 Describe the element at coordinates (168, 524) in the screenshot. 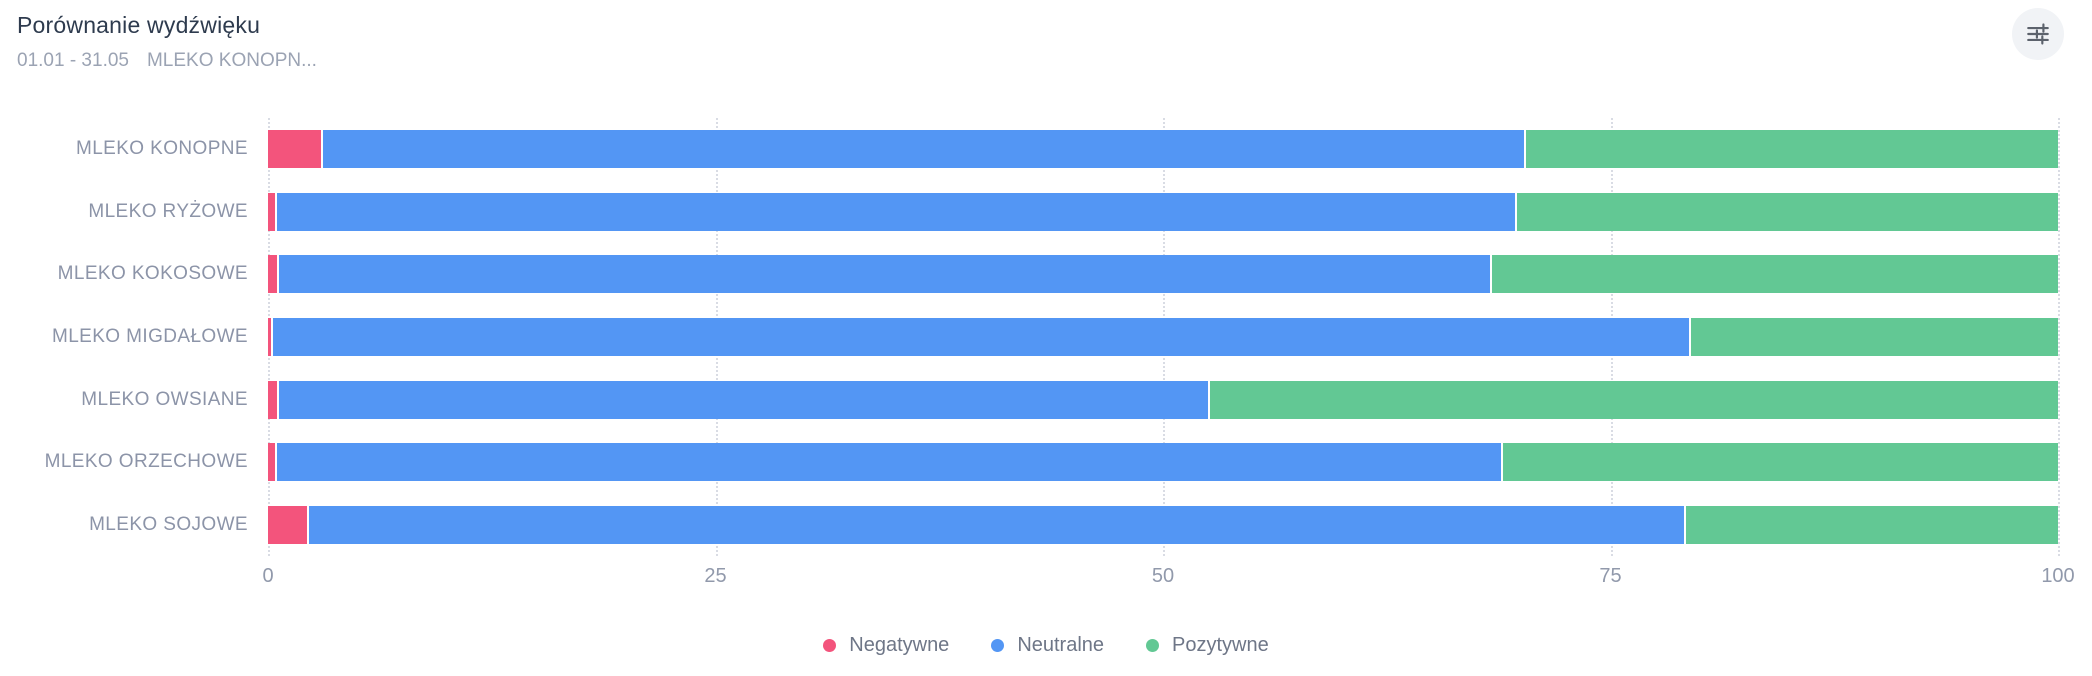

I see `category-label: MLEKO SOJOWE` at that location.